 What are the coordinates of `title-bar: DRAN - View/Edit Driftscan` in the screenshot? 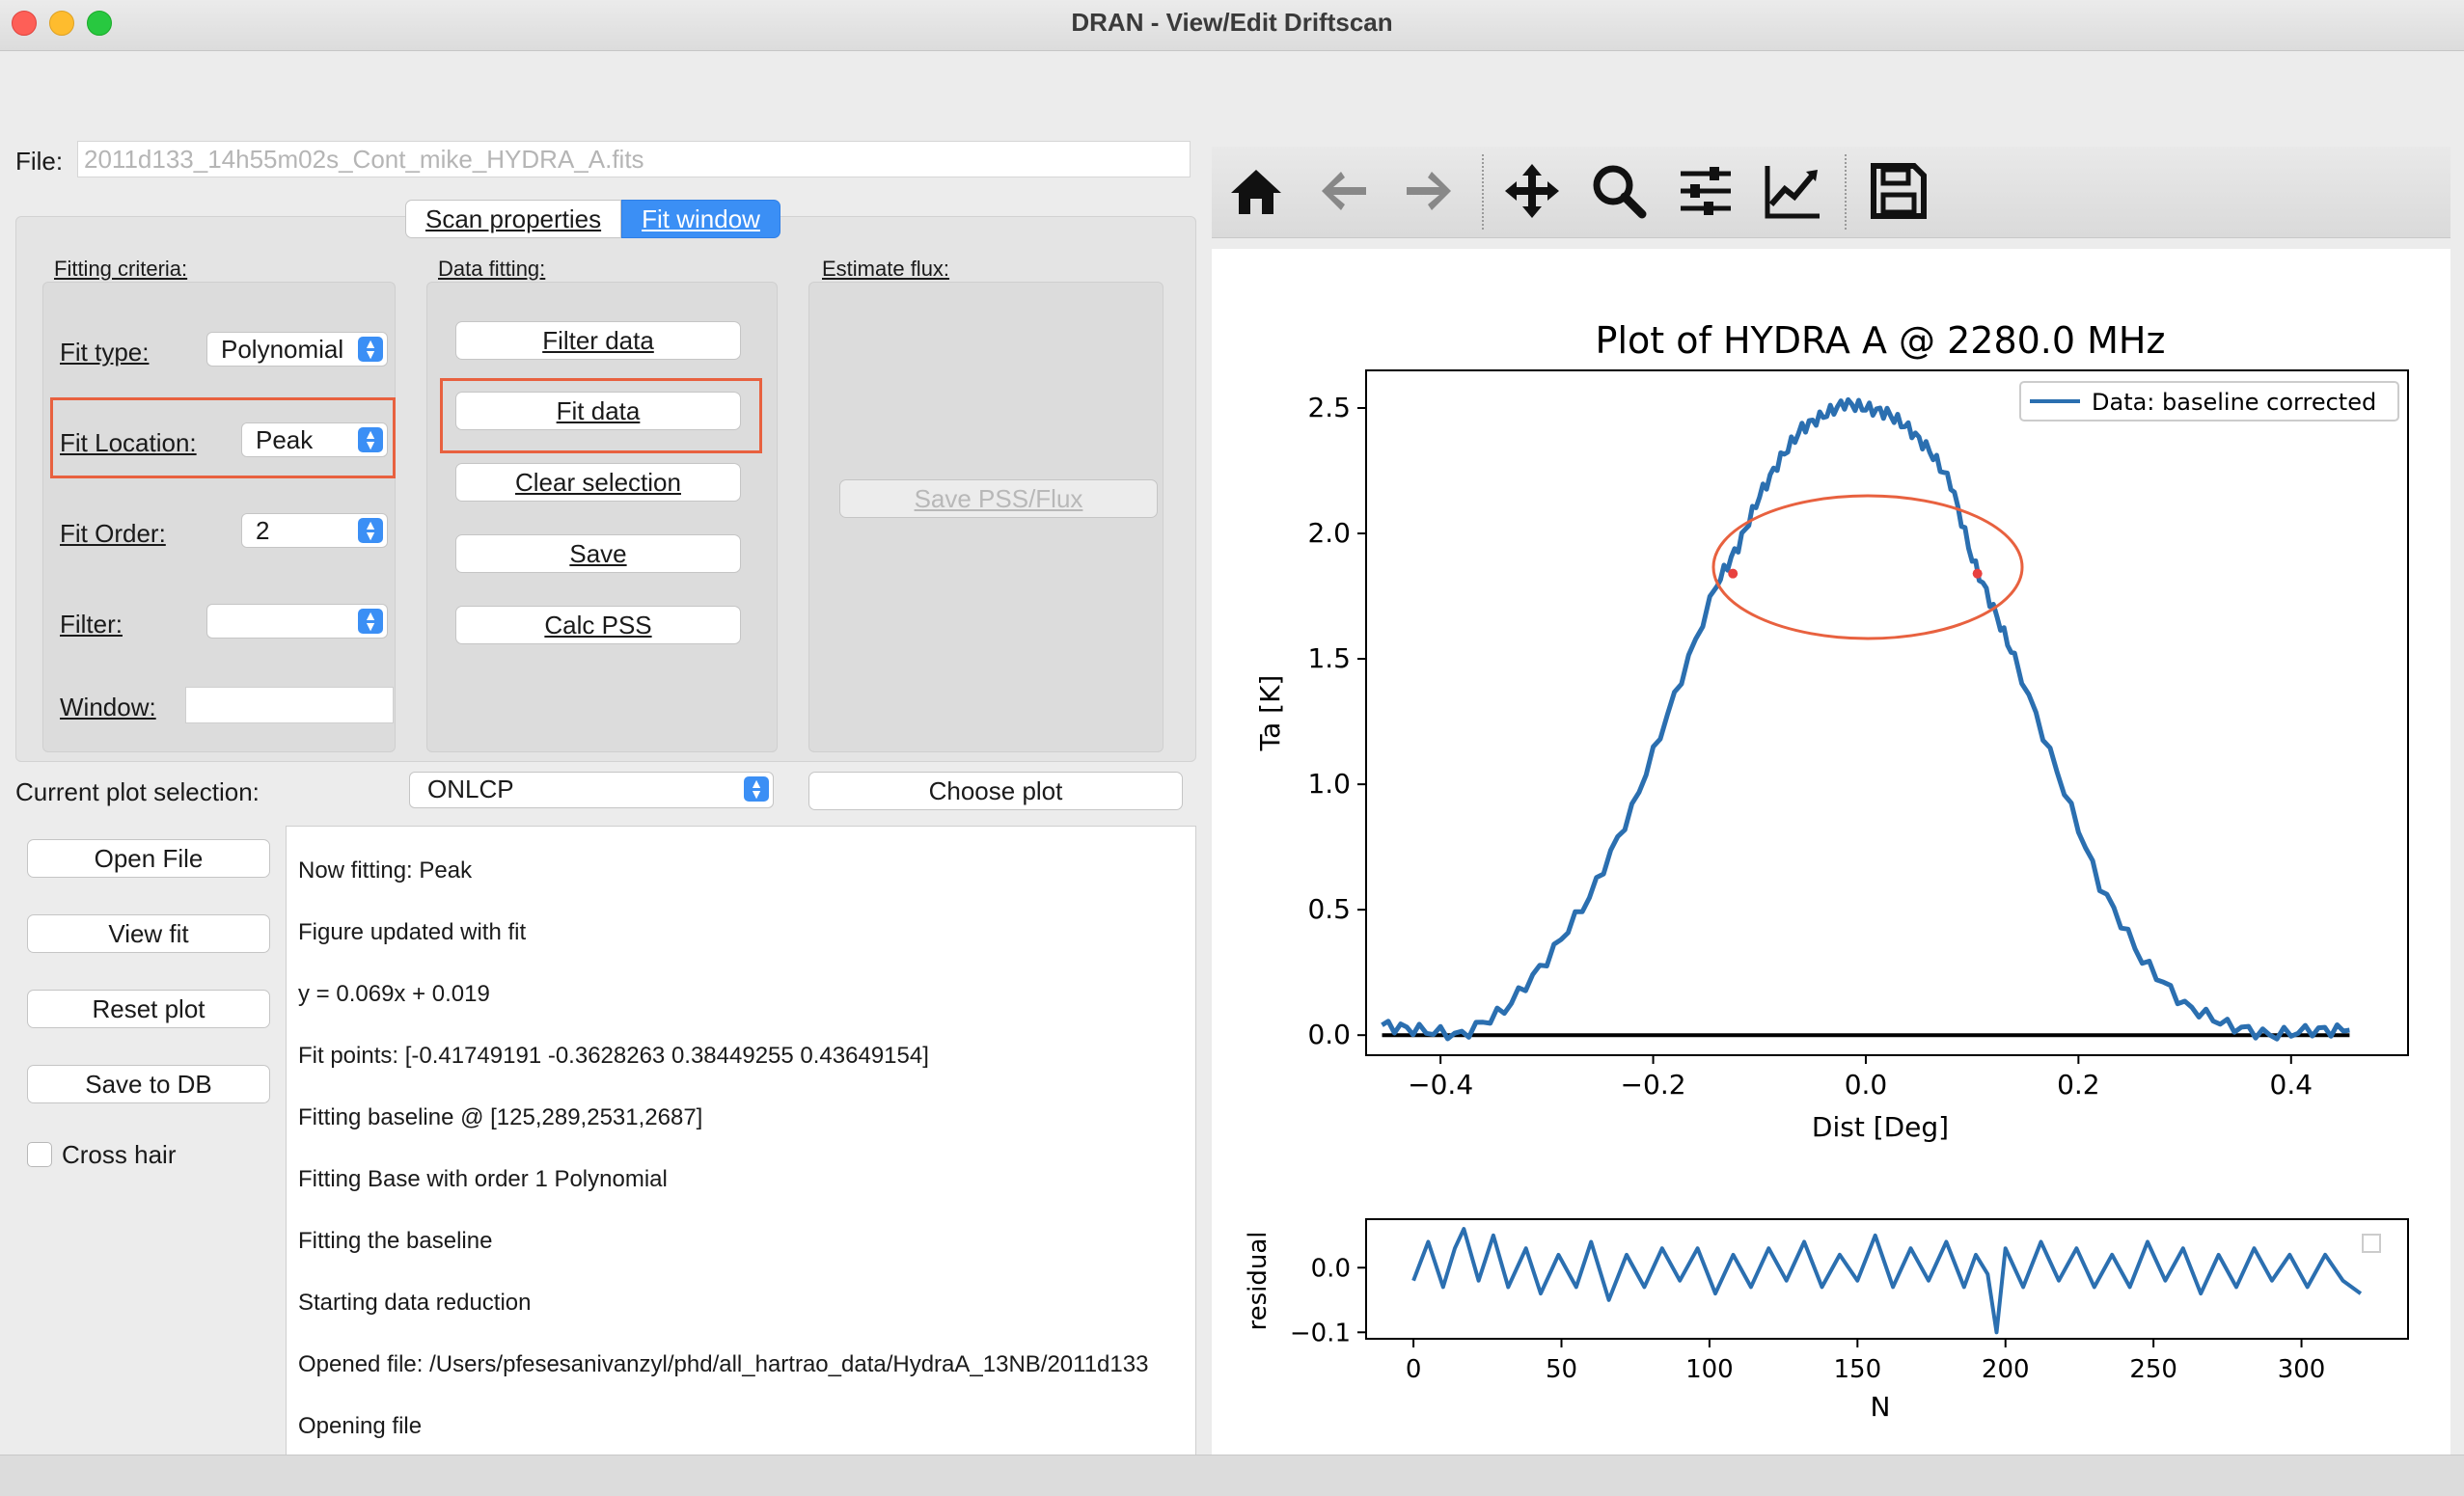 It's located at (1232, 26).